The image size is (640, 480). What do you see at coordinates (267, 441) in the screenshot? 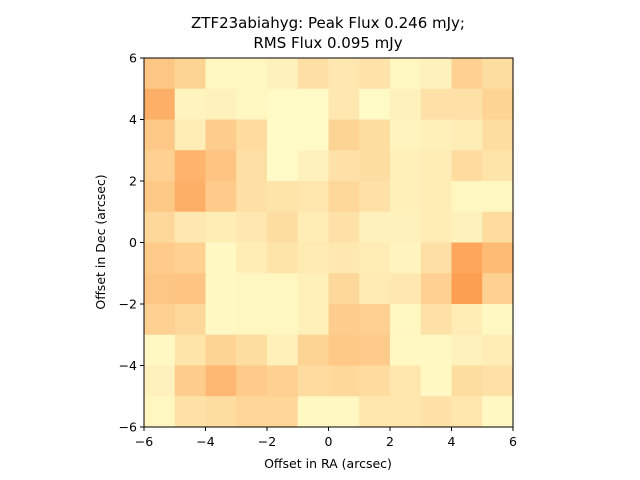
I see `x-tick-label: −2` at bounding box center [267, 441].